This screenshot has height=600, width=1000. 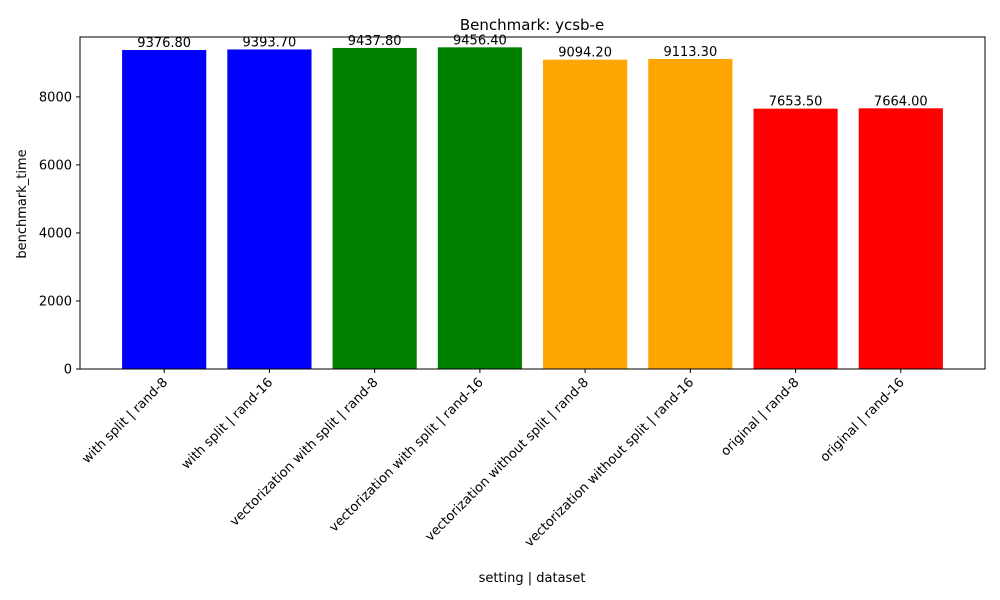 What do you see at coordinates (901, 101) in the screenshot?
I see `data-label-8: 7664.00` at bounding box center [901, 101].